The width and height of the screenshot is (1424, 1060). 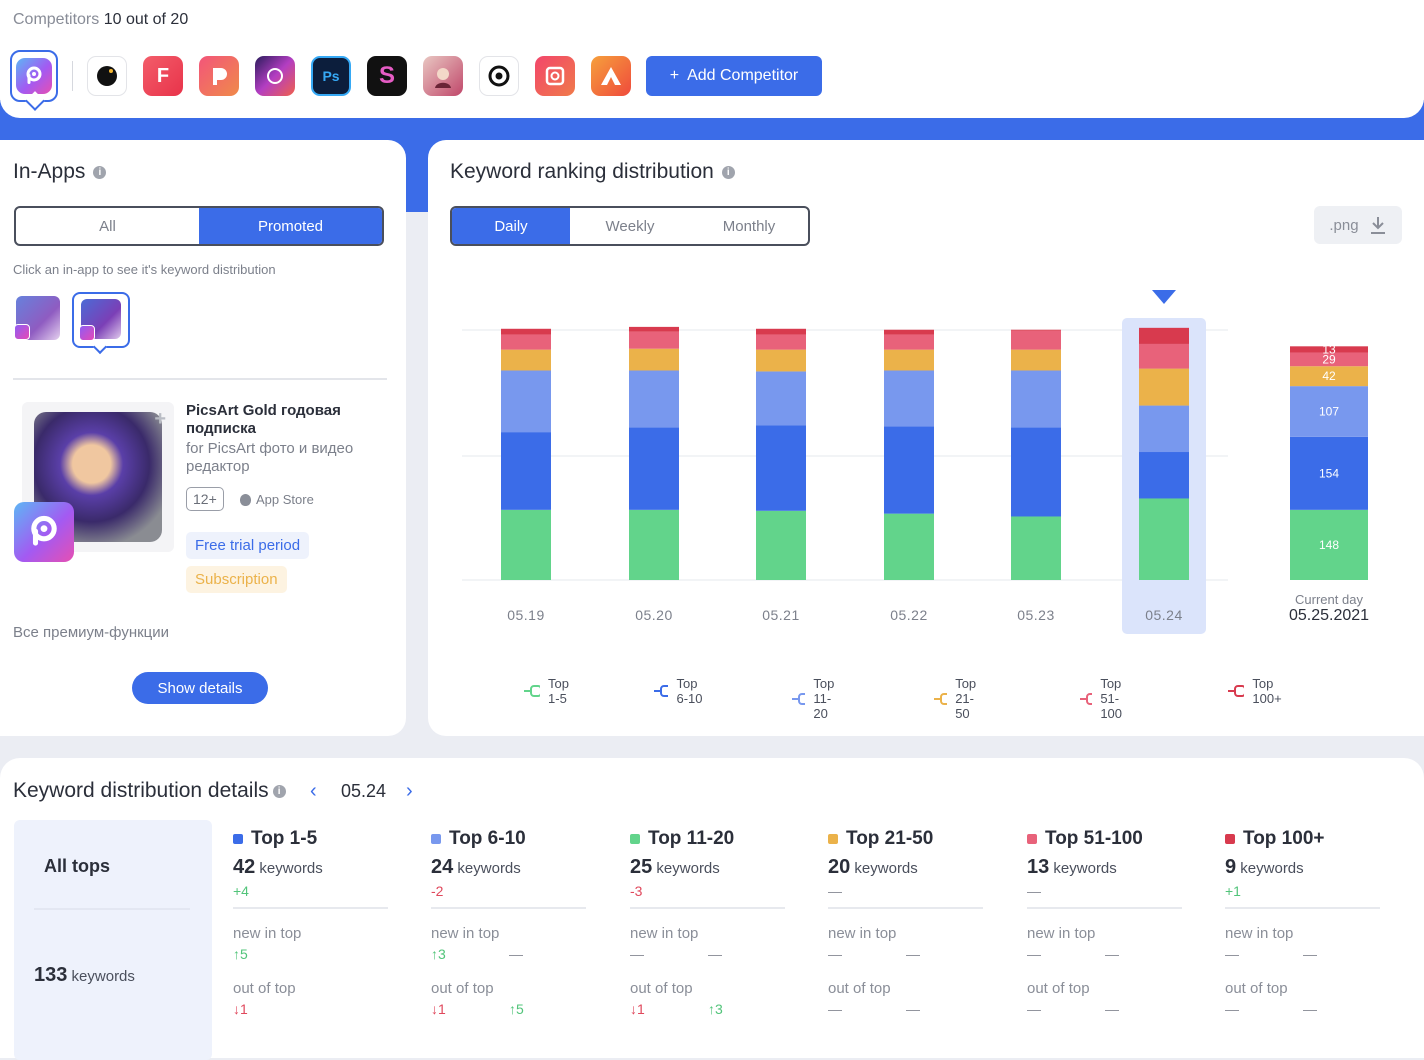 What do you see at coordinates (160, 419) in the screenshot?
I see `plus-icon: +` at bounding box center [160, 419].